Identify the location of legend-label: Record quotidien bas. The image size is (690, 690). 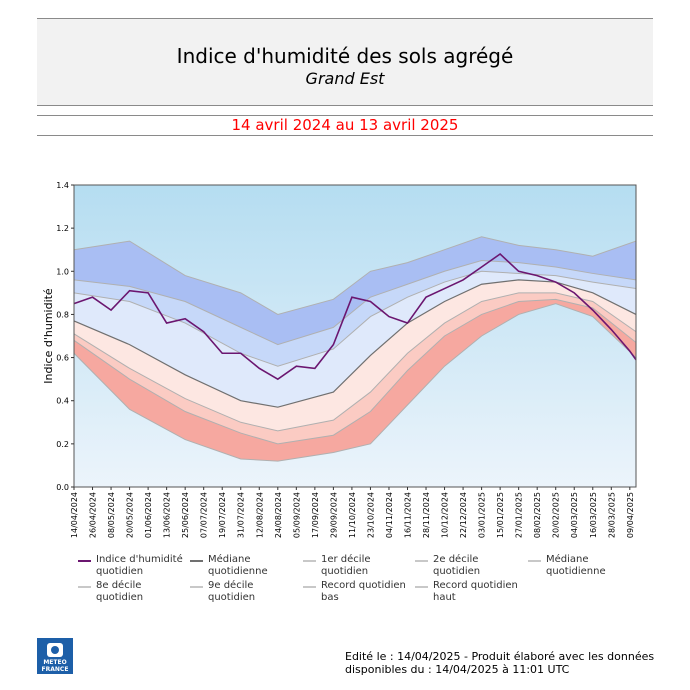
(363, 591).